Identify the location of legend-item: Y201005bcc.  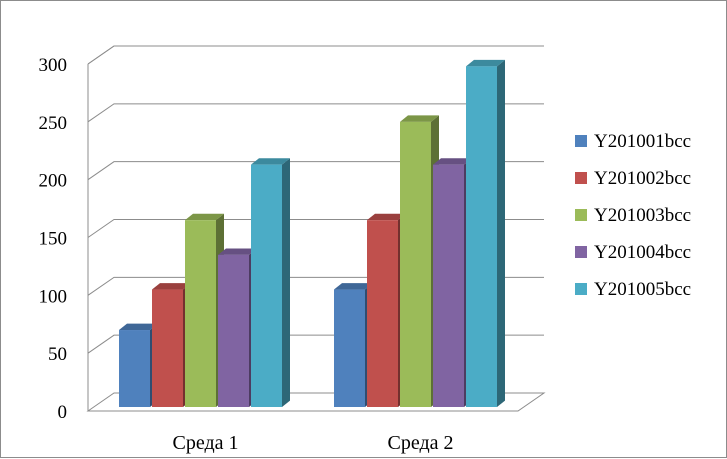
(633, 289).